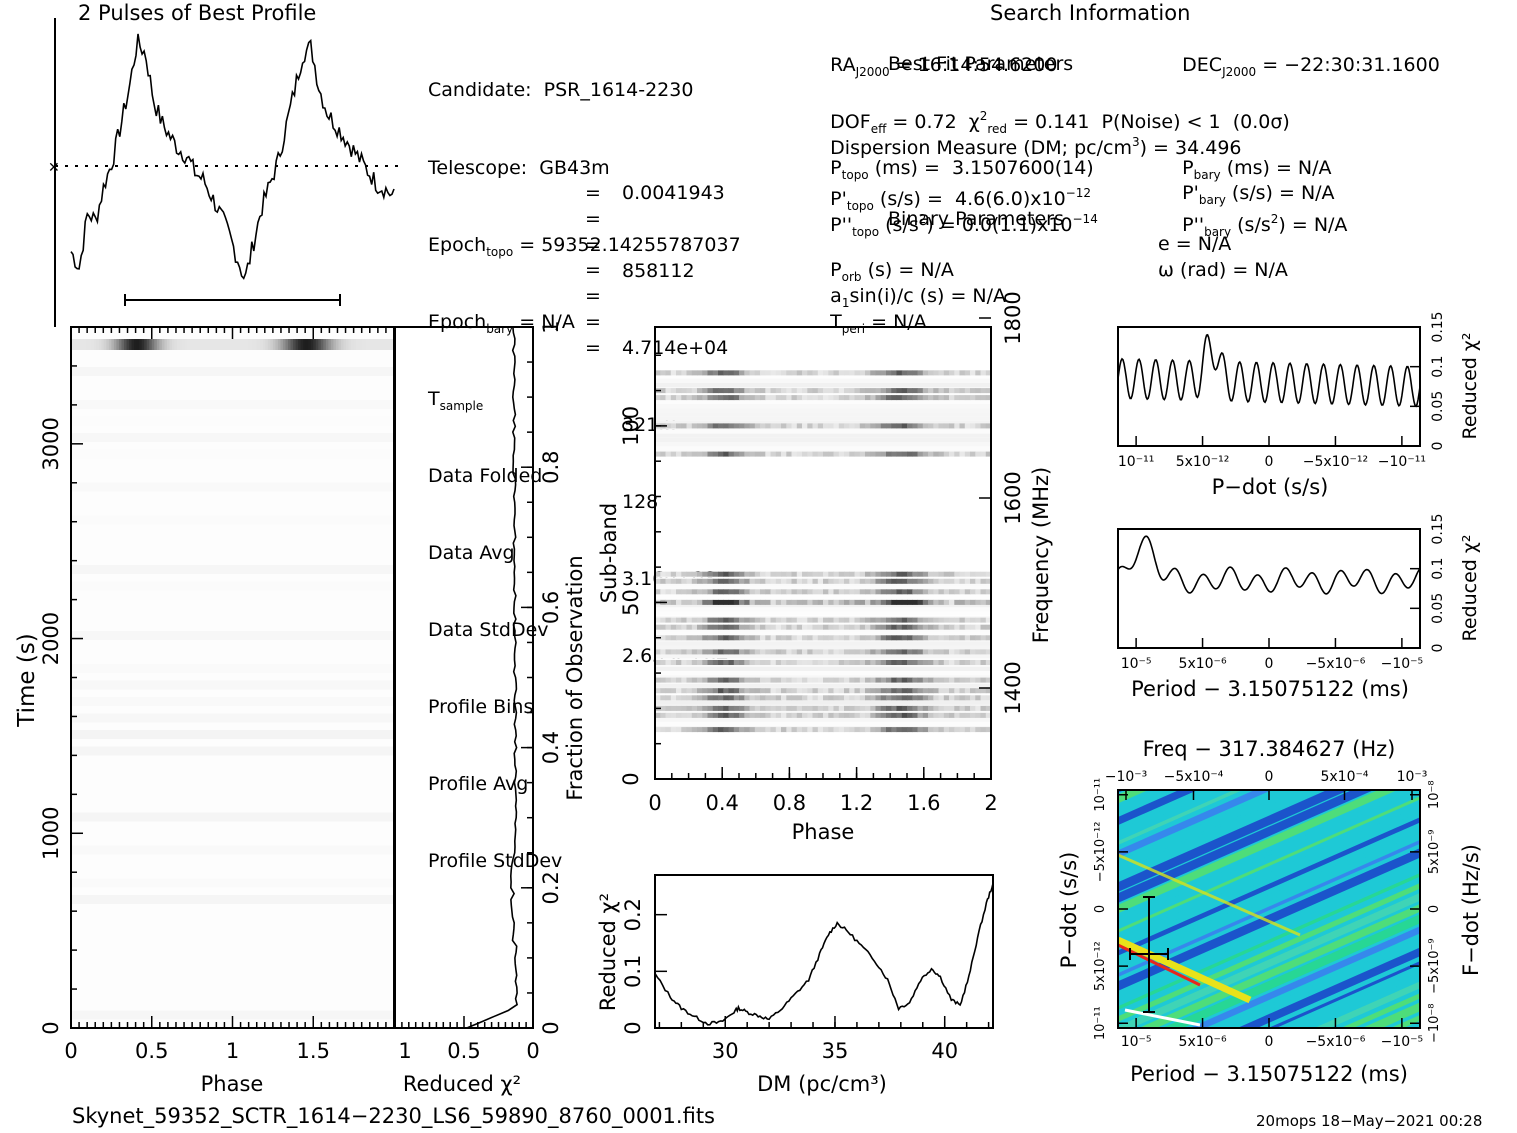 Image resolution: width=1517 pixels, height=1133 pixels. What do you see at coordinates (551, 1027) in the screenshot?
I see `frac-ytick-label: 0` at bounding box center [551, 1027].